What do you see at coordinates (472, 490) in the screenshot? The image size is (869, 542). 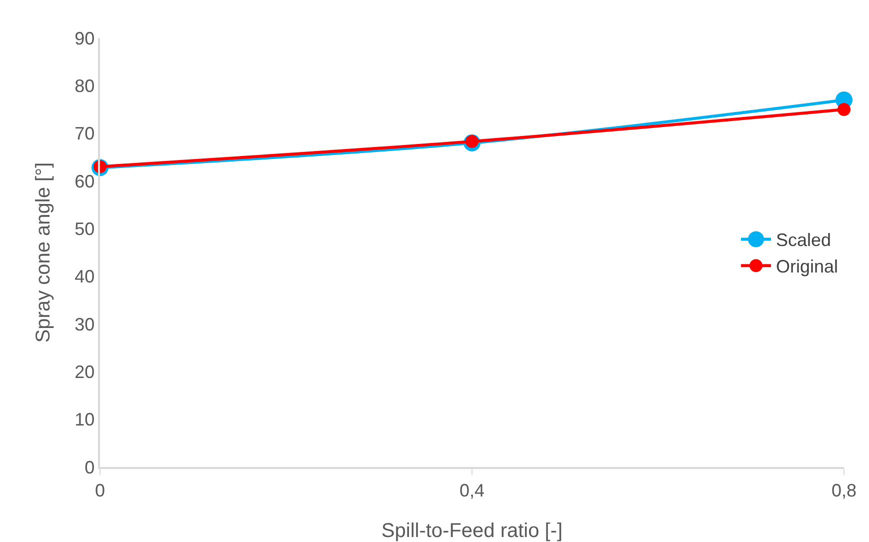 I see `x-tick-label: 0,4` at bounding box center [472, 490].